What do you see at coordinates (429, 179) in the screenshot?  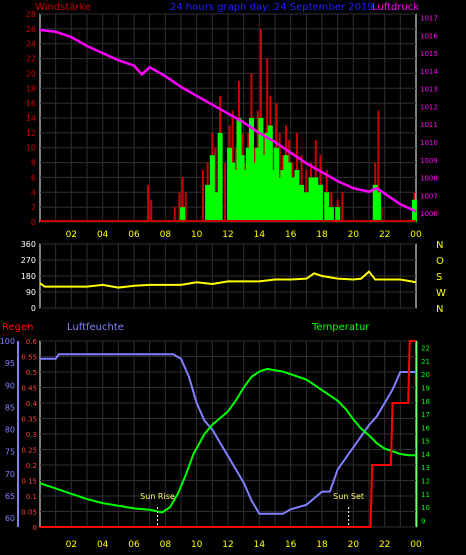 I see `y-right-tick-label: 1008` at bounding box center [429, 179].